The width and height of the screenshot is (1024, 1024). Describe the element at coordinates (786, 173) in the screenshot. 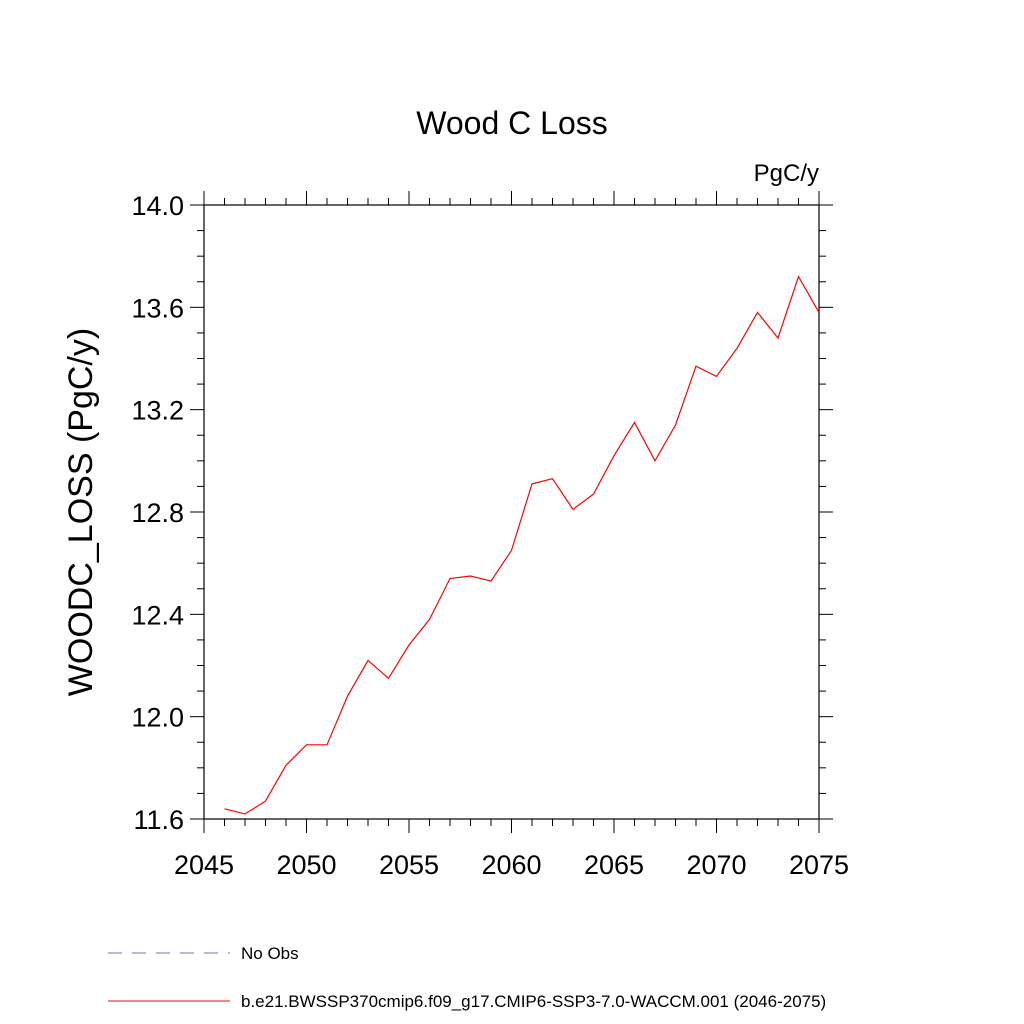

I see `units-label: PgC/y` at that location.